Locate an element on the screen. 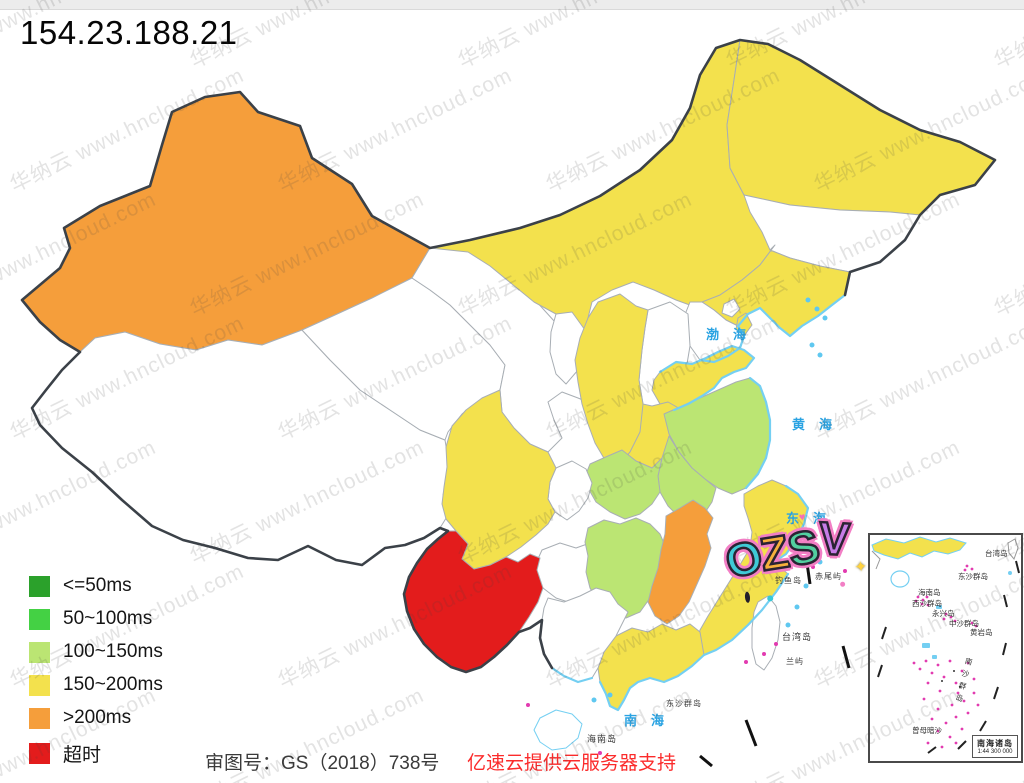 This screenshot has height=783, width=1024. sea-label-bohai: 渤海 is located at coordinates (733, 334).